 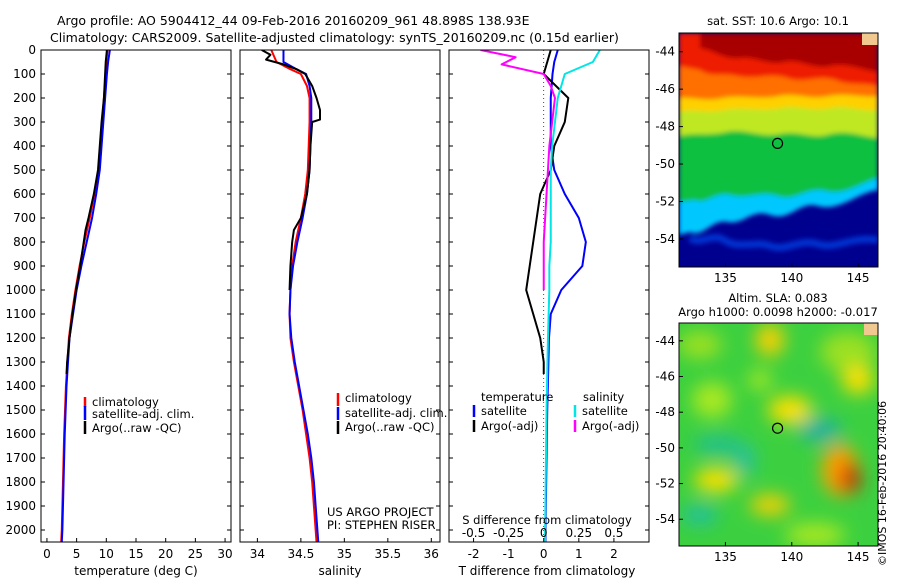 What do you see at coordinates (871, 329) in the screenshot?
I see `sla-land` at bounding box center [871, 329].